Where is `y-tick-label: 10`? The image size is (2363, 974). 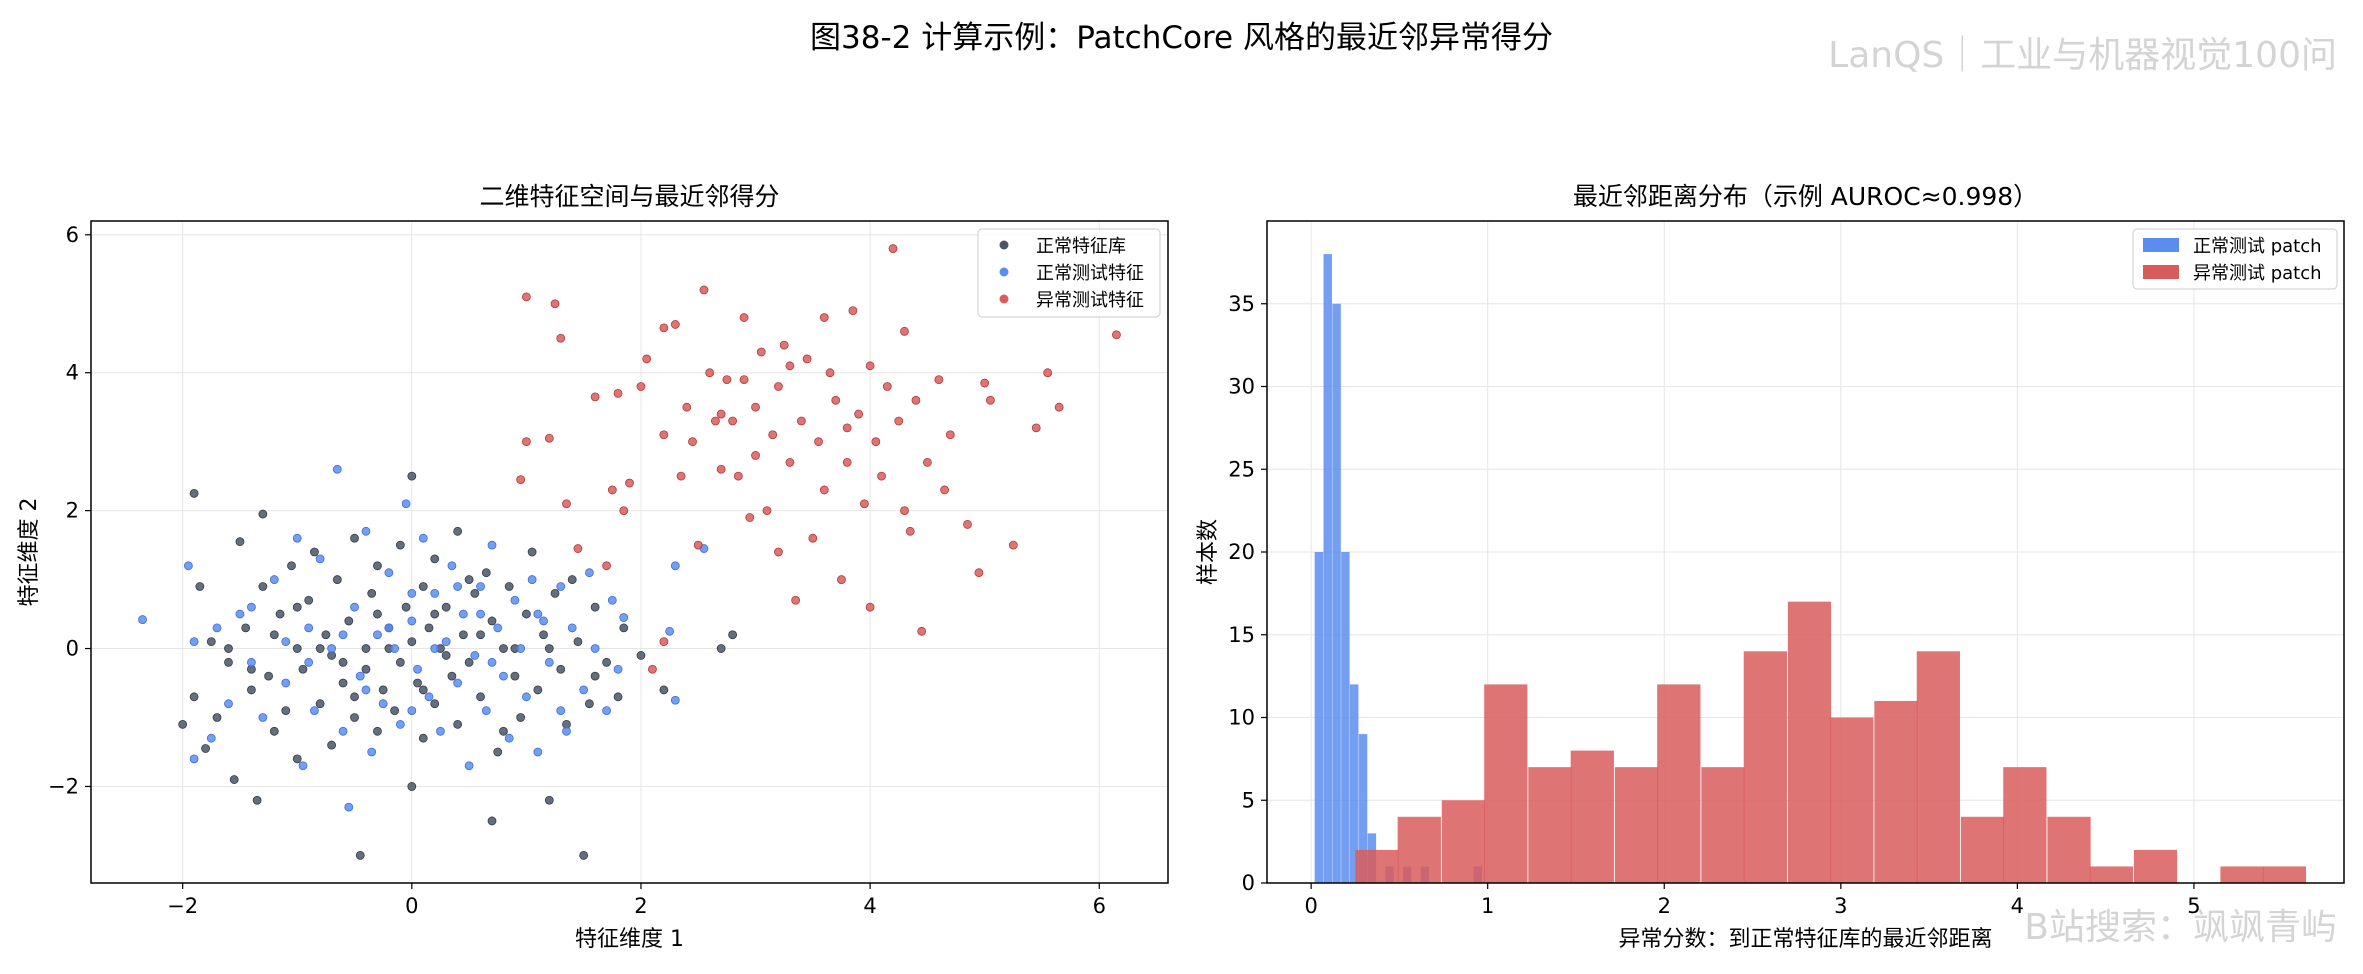
y-tick-label: 10 is located at coordinates (1241, 718).